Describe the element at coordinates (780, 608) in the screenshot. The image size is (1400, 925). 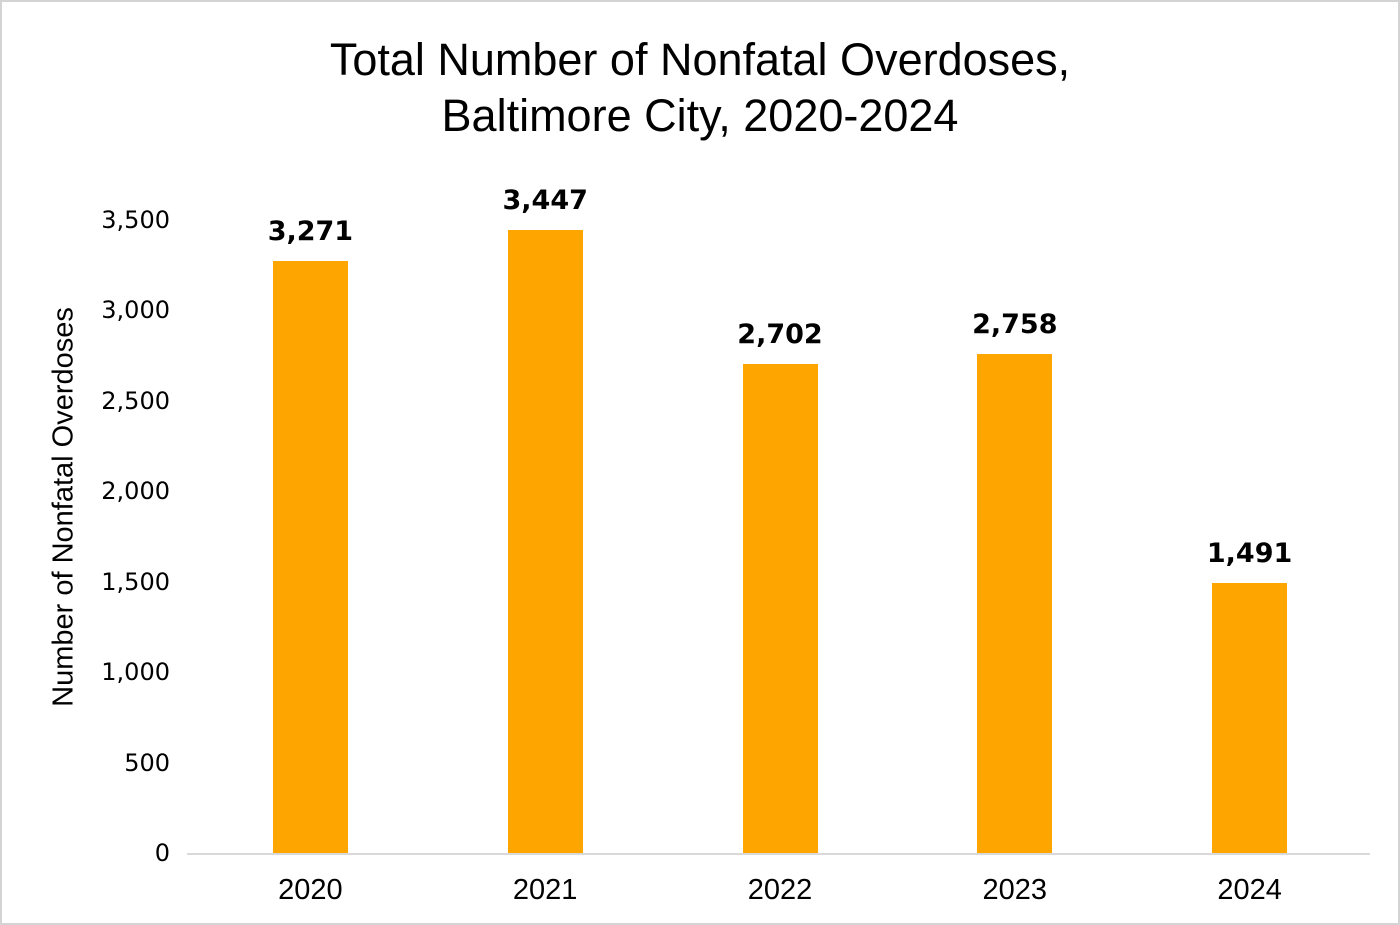
I see `bar-2022` at that location.